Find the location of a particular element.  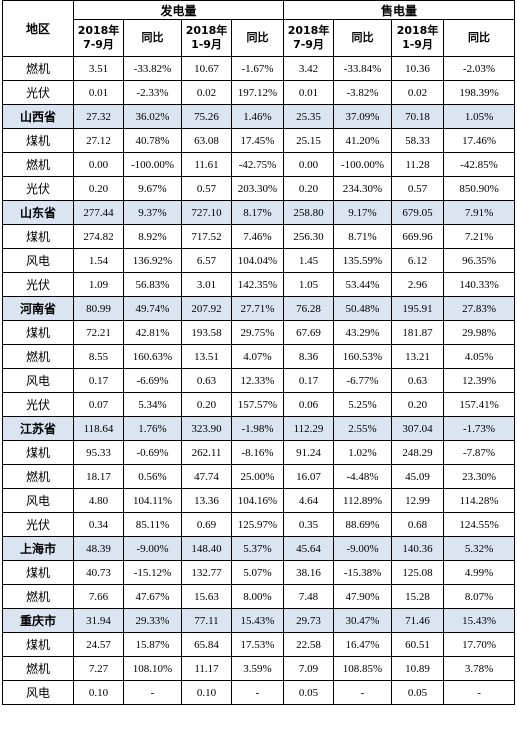

gen-ytd-value: 47.74 is located at coordinates (206, 476).